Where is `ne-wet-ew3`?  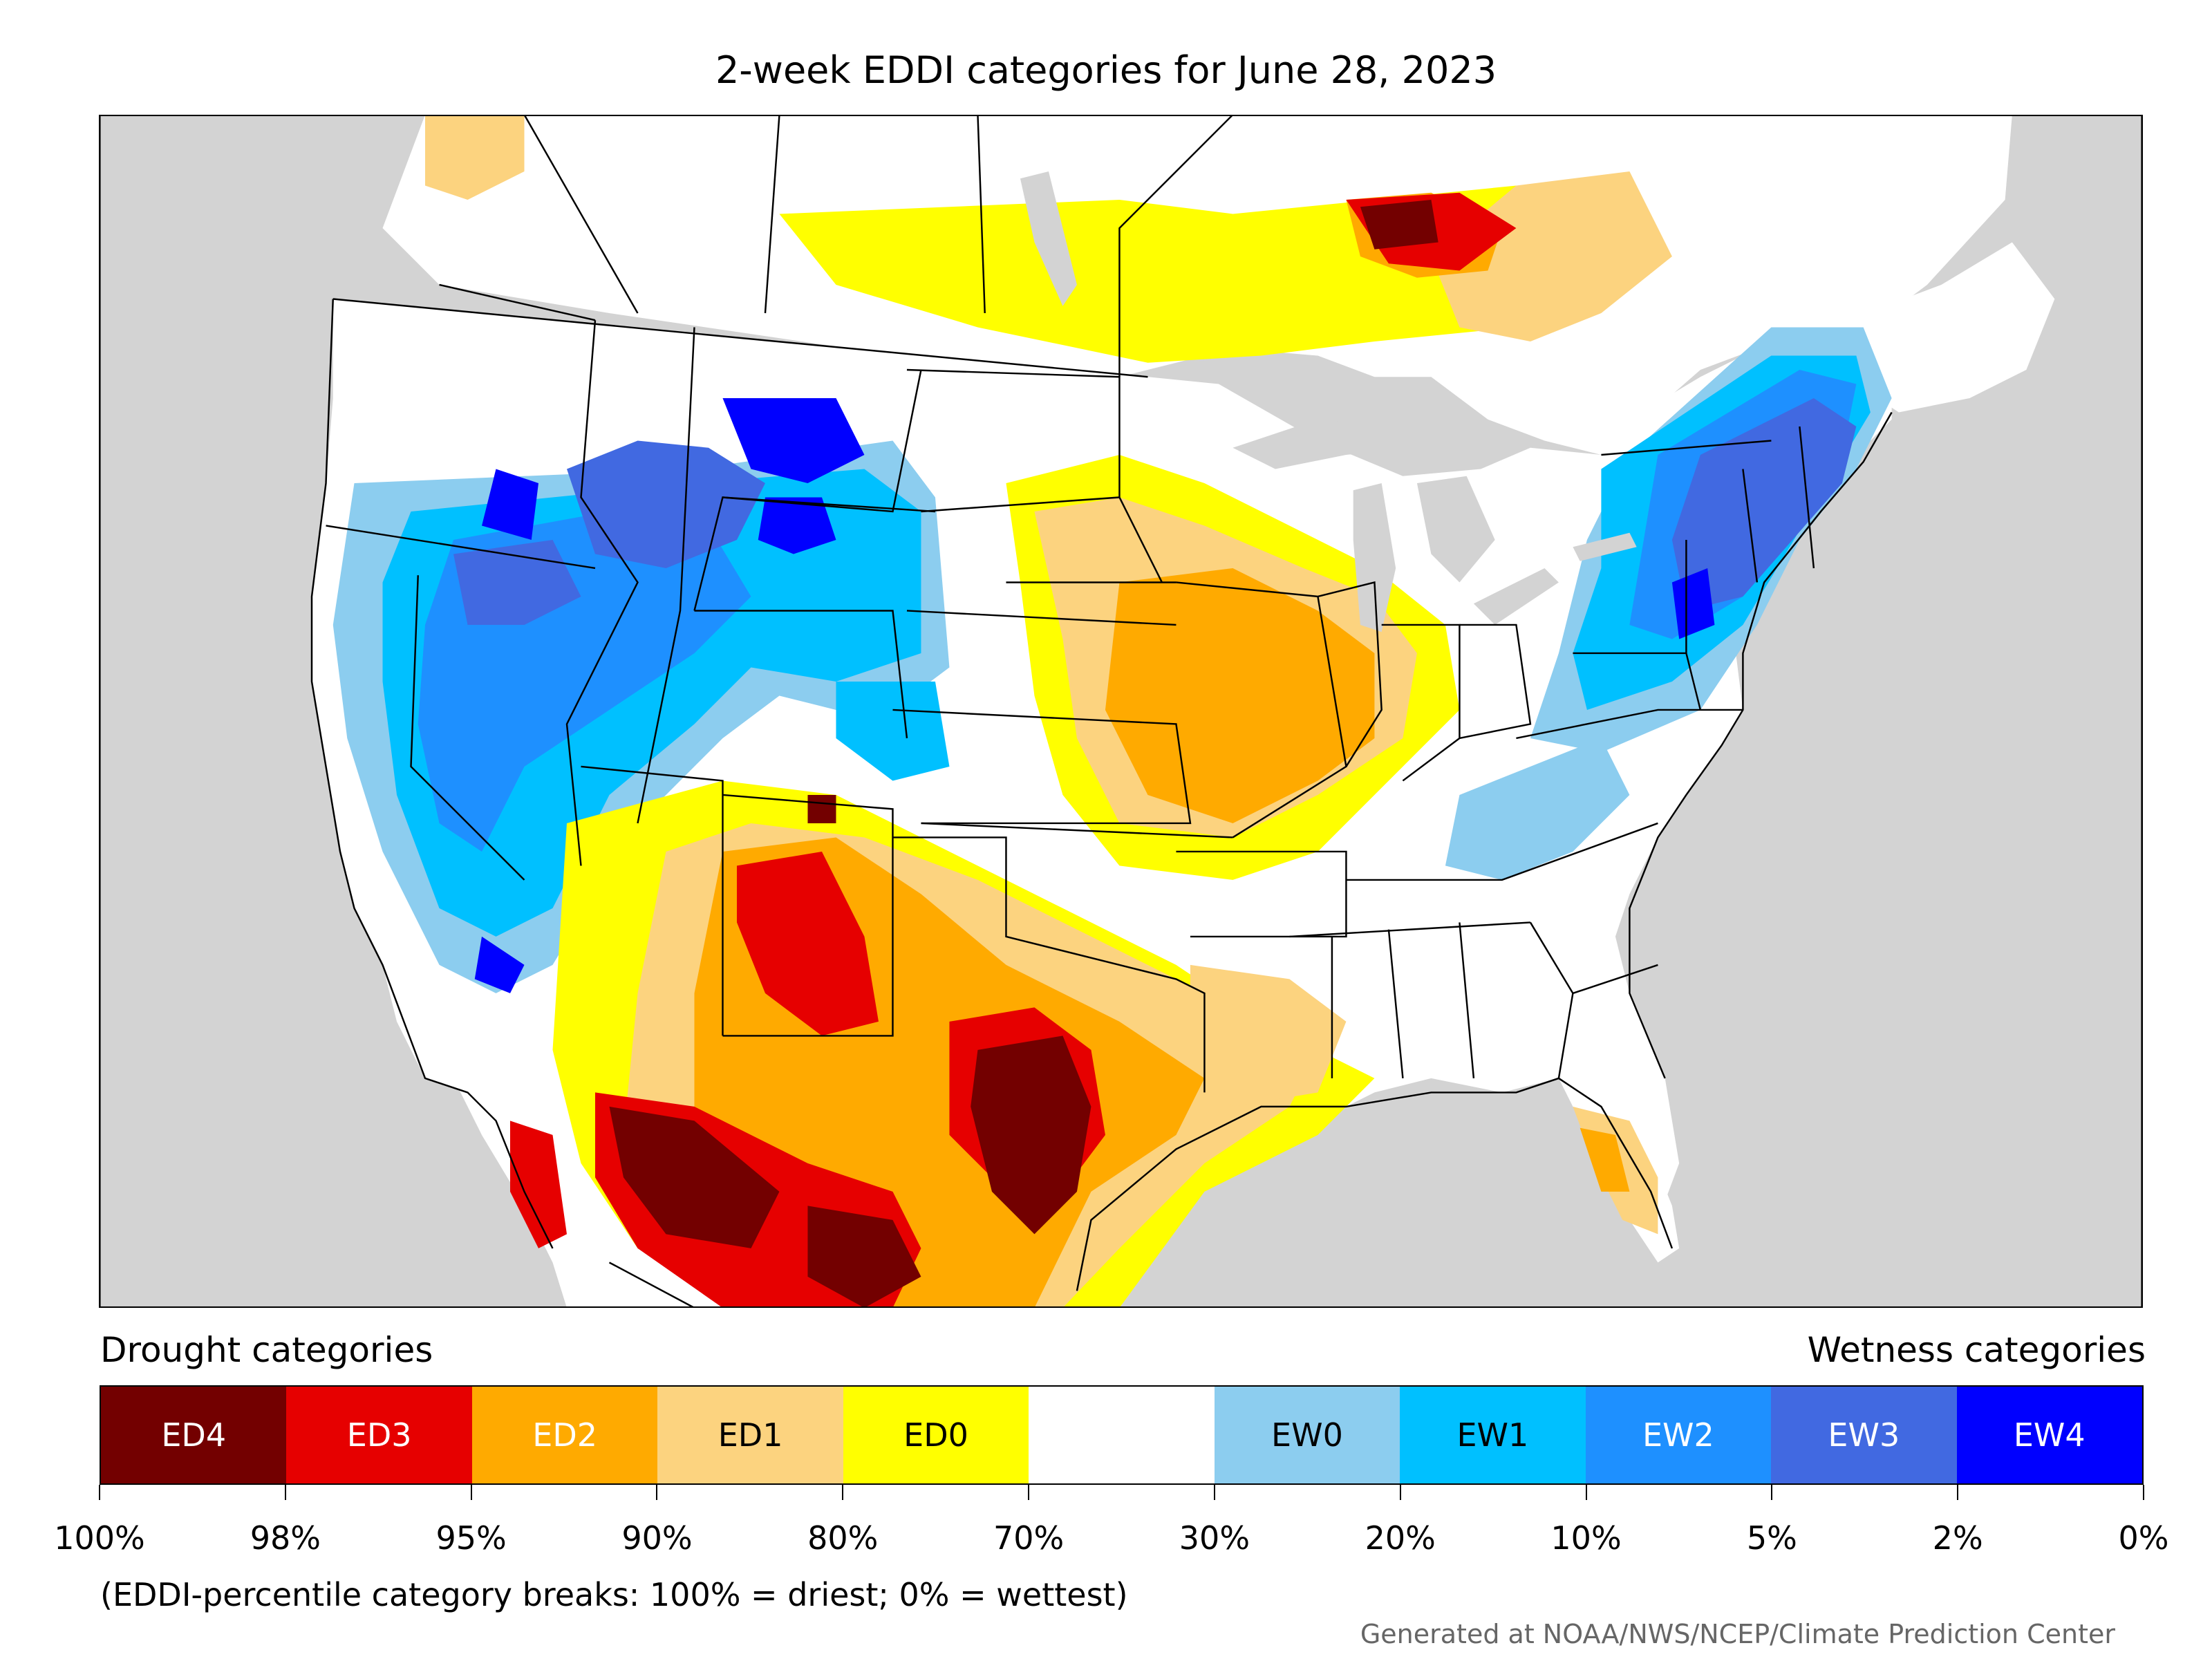 ne-wet-ew3 is located at coordinates (1764, 504).